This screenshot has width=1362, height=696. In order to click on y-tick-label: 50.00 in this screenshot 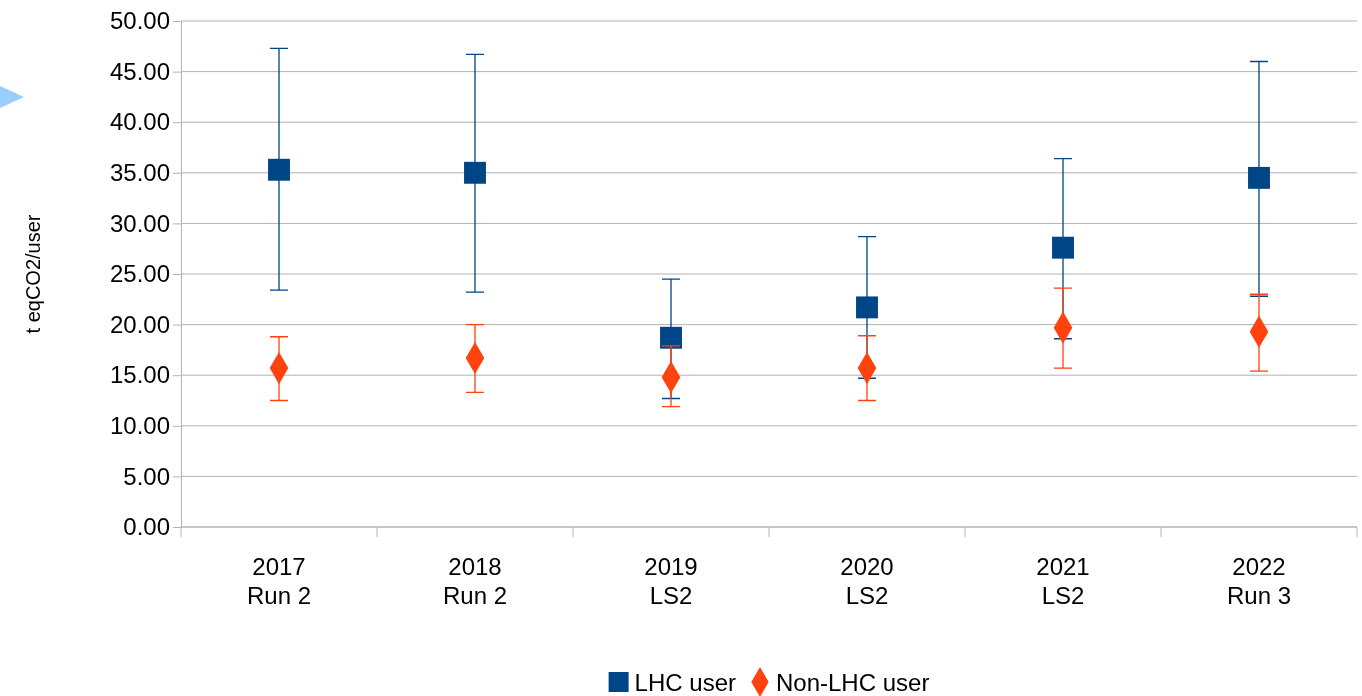, I will do `click(139, 21)`.